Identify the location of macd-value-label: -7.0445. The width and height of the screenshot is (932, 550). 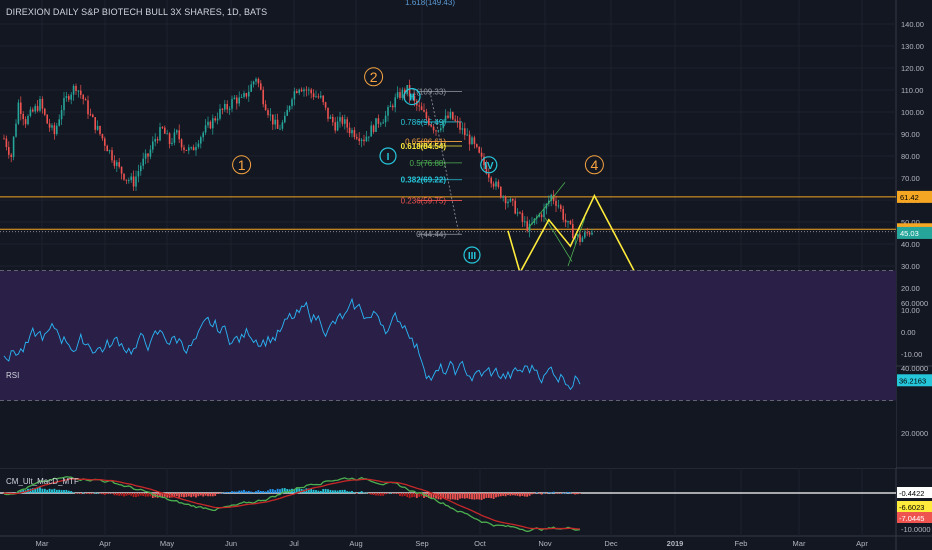
(911, 518).